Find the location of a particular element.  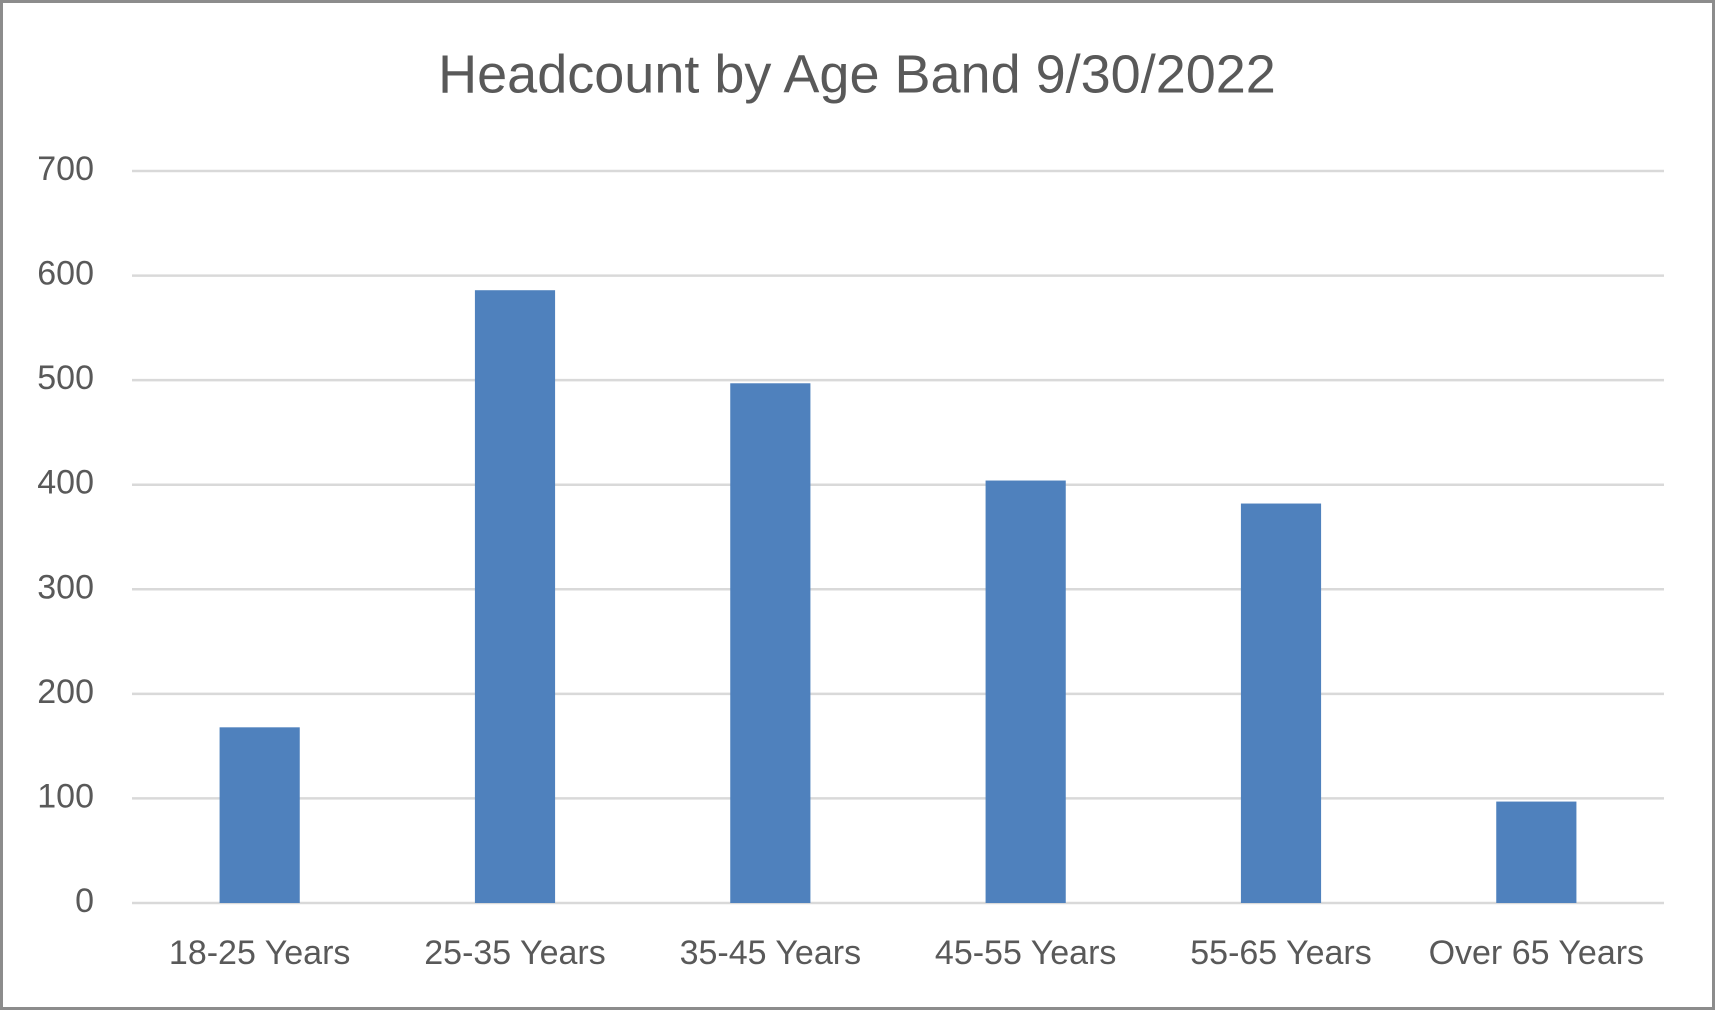

y-tick-label: 100 is located at coordinates (65, 796).